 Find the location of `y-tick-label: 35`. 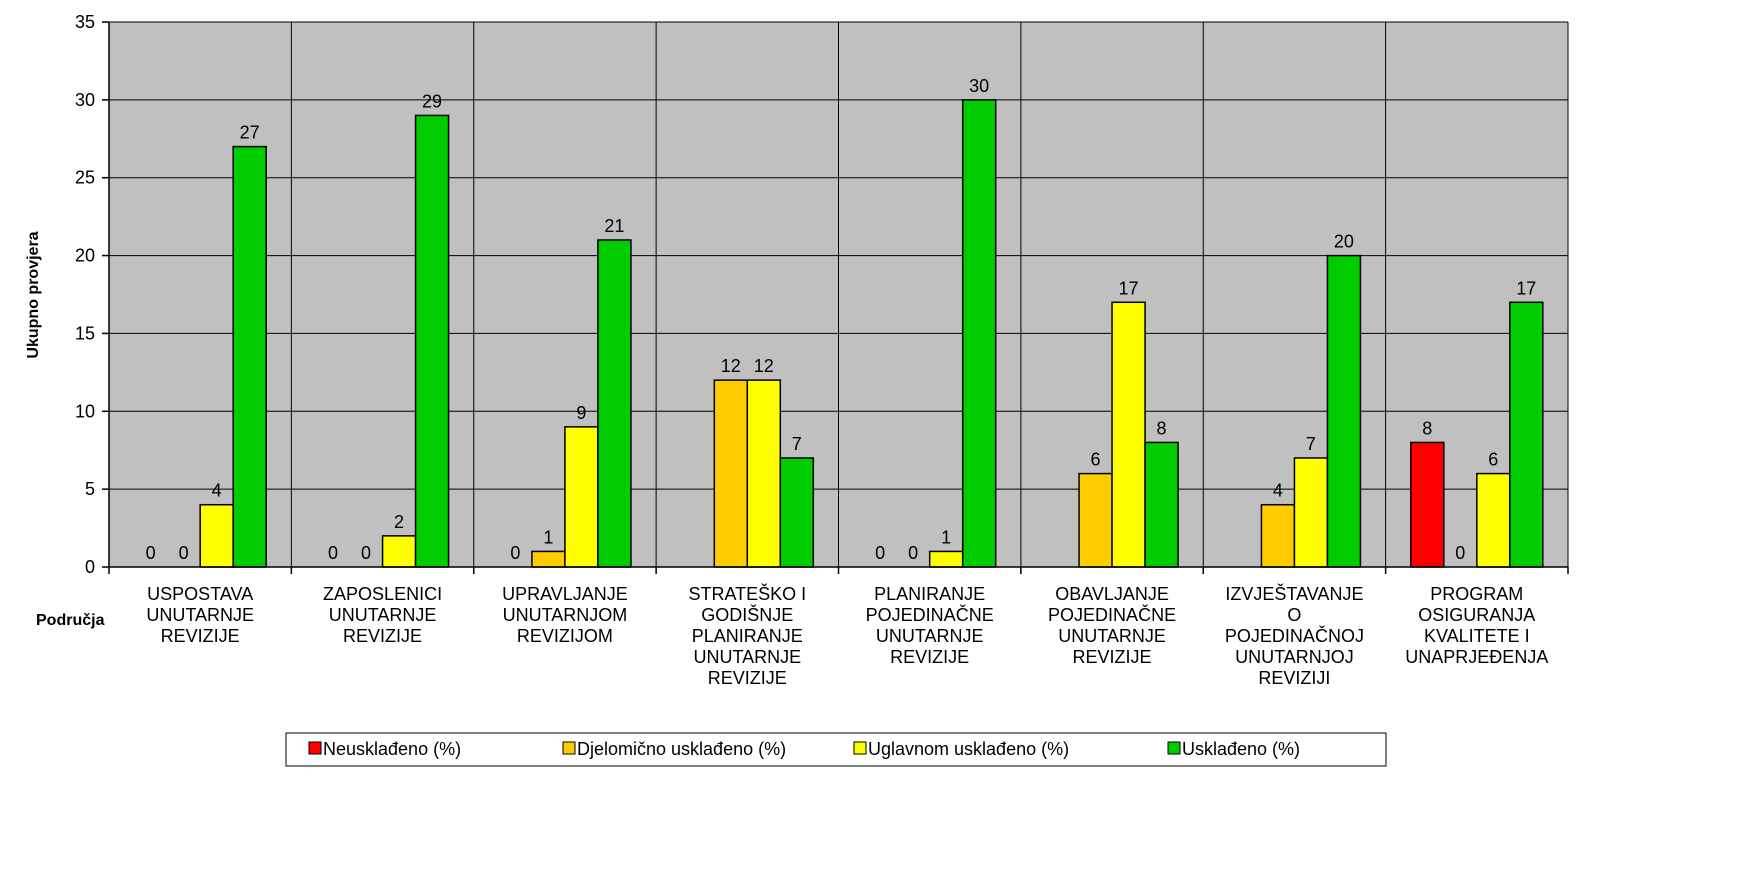

y-tick-label: 35 is located at coordinates (85, 22).